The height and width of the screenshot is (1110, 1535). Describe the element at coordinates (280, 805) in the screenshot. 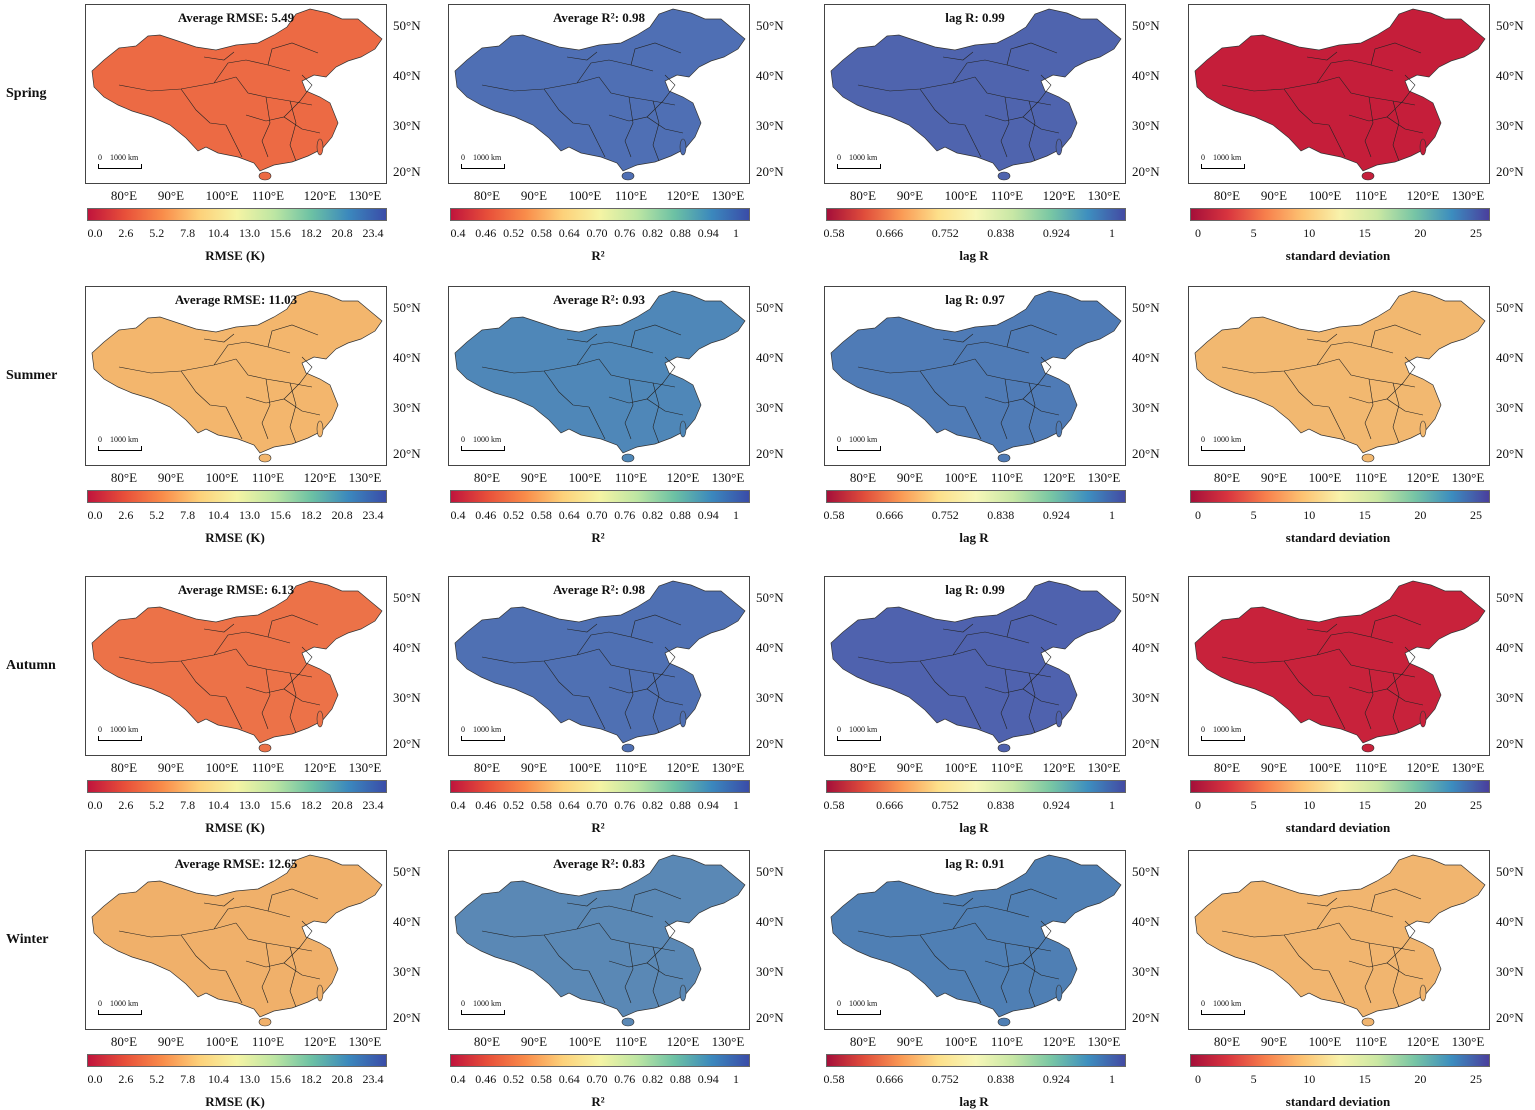

I see `colorbar-tick-label: 15.6` at that location.